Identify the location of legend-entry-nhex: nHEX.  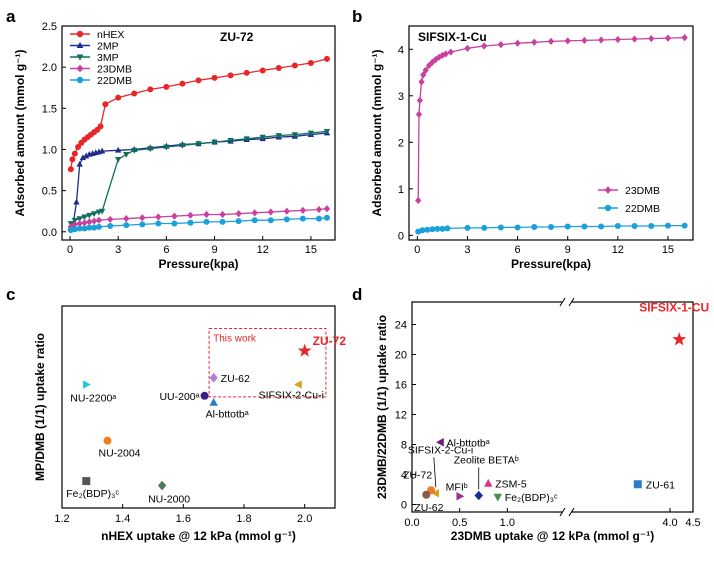
(97, 35).